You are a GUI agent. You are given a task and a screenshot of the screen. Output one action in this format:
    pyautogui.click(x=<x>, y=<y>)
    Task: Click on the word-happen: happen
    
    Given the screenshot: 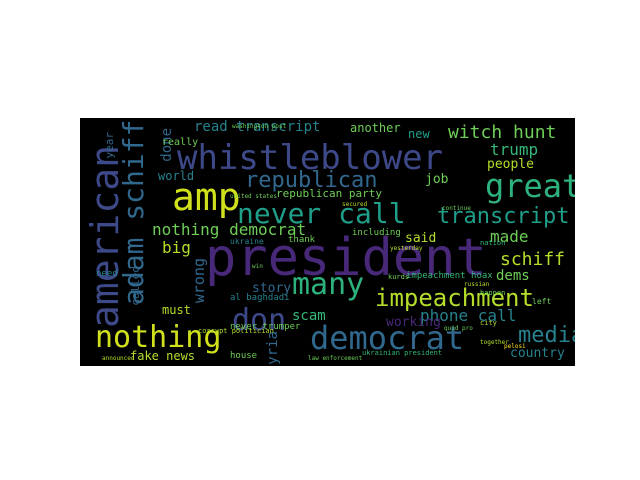 What is the action you would take?
    pyautogui.click(x=493, y=293)
    